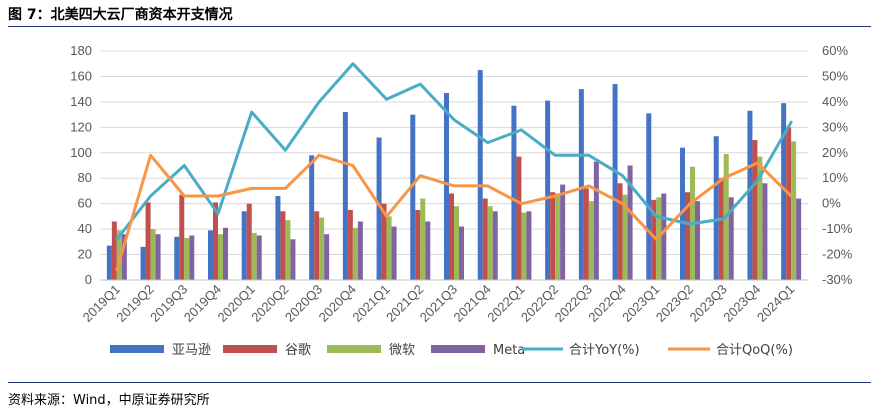 The width and height of the screenshot is (879, 416). What do you see at coordinates (604, 350) in the screenshot?
I see `legend-label: 合计YoY(%)` at bounding box center [604, 350].